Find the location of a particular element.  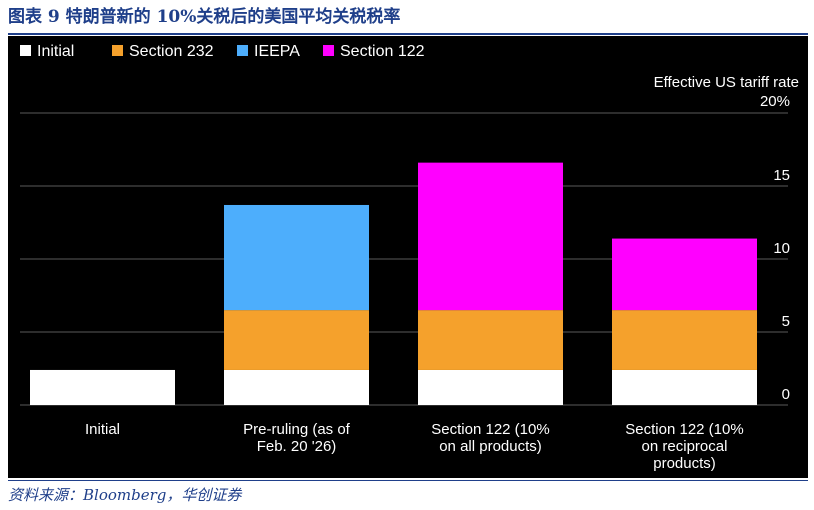

y-tick-label: 5 is located at coordinates (786, 321).